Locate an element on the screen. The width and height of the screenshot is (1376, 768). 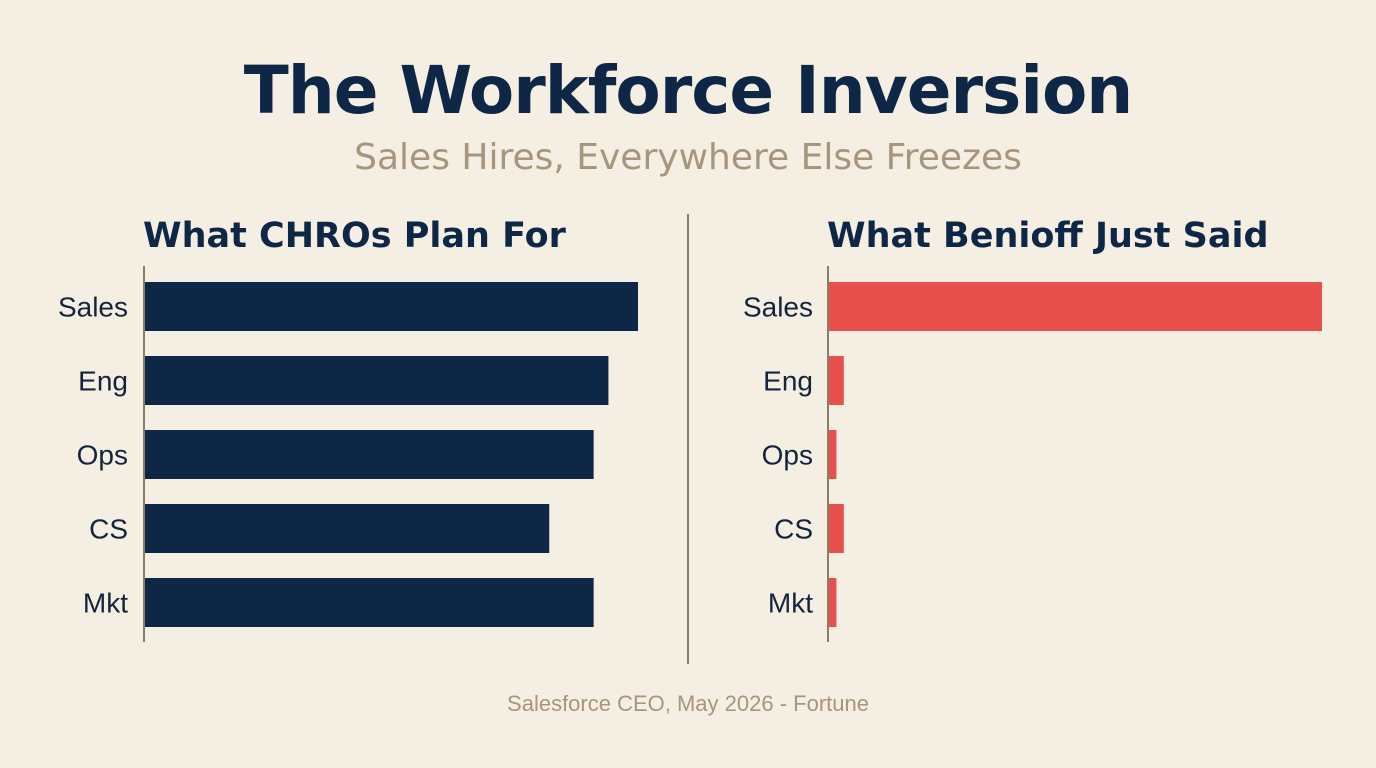
bar-chros-sales is located at coordinates (391, 306).